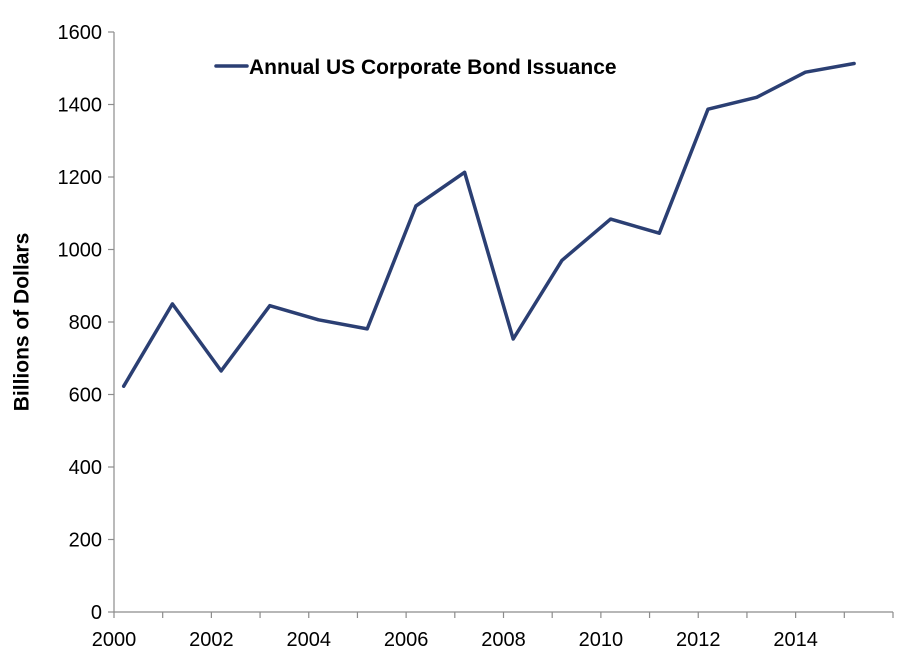 The image size is (909, 661). I want to click on x-tick-label: 2004, so click(309, 640).